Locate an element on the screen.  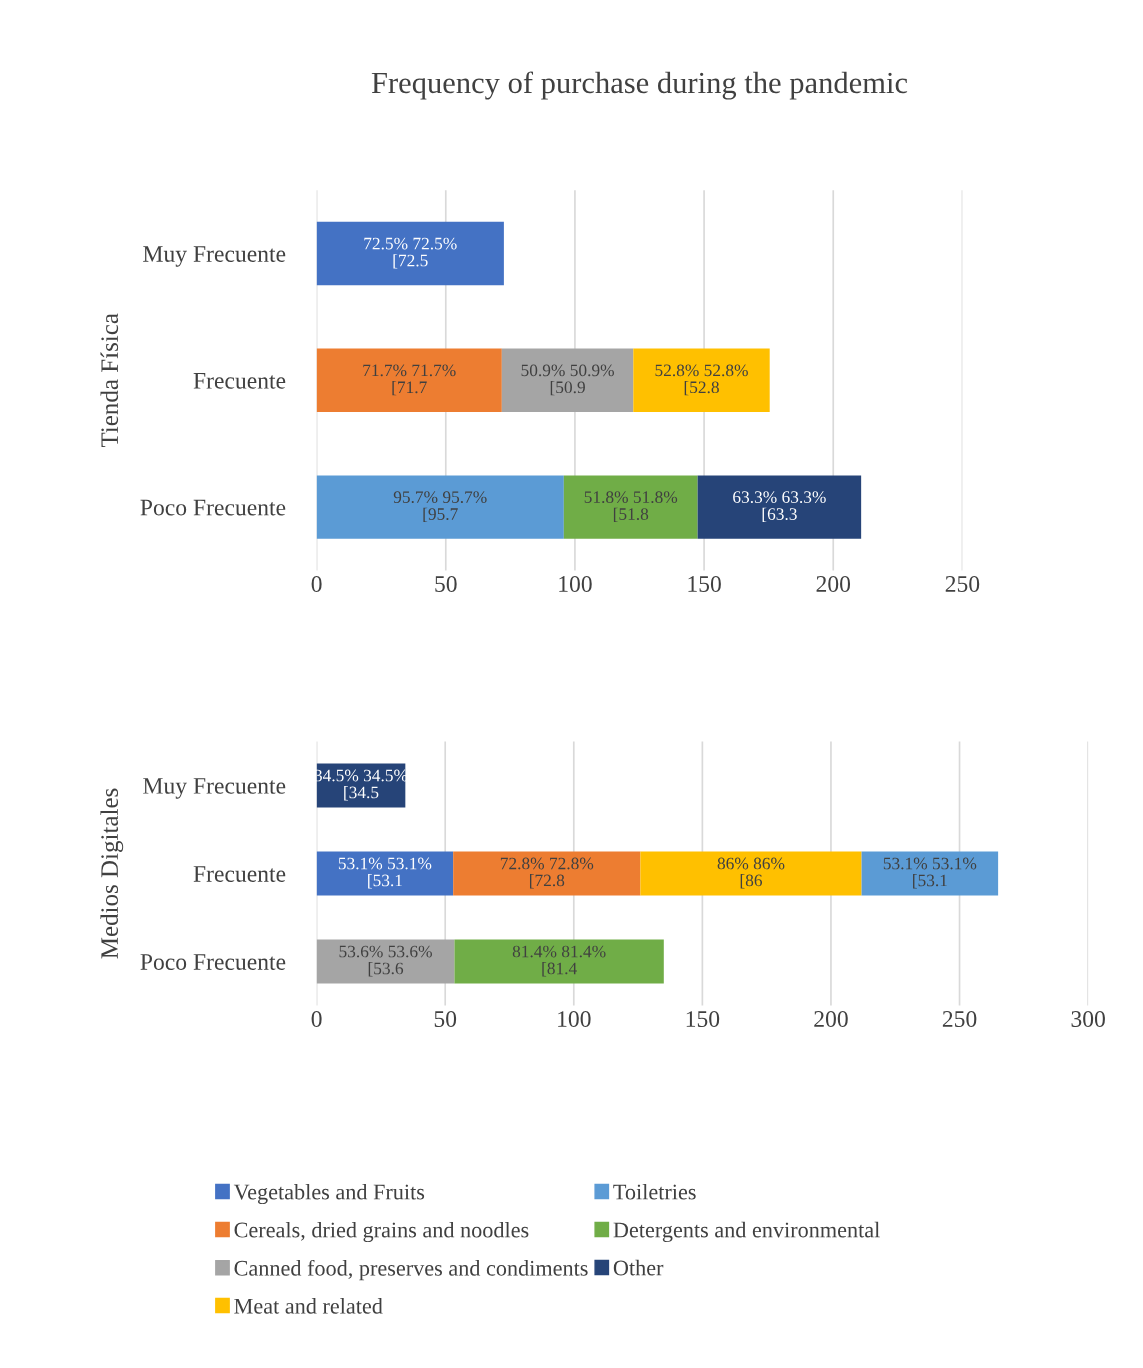
data-label: 53.6% 53.6% [53.6 is located at coordinates (385, 961).